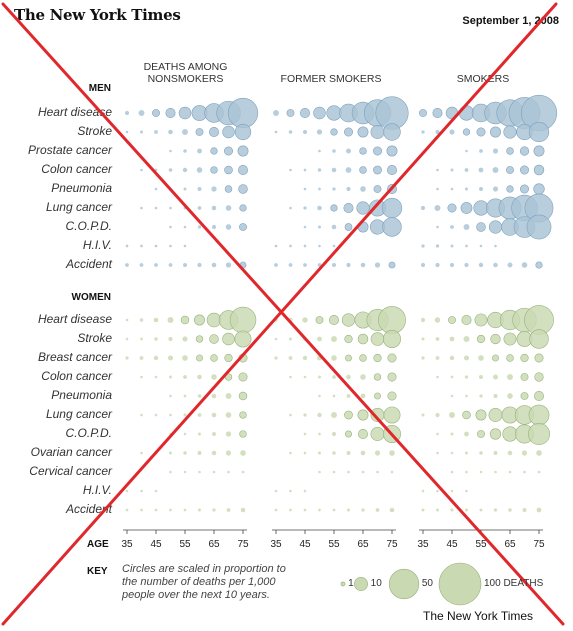  Describe the element at coordinates (97, 245) in the screenshot. I see `row-label: H.I.V.` at that location.